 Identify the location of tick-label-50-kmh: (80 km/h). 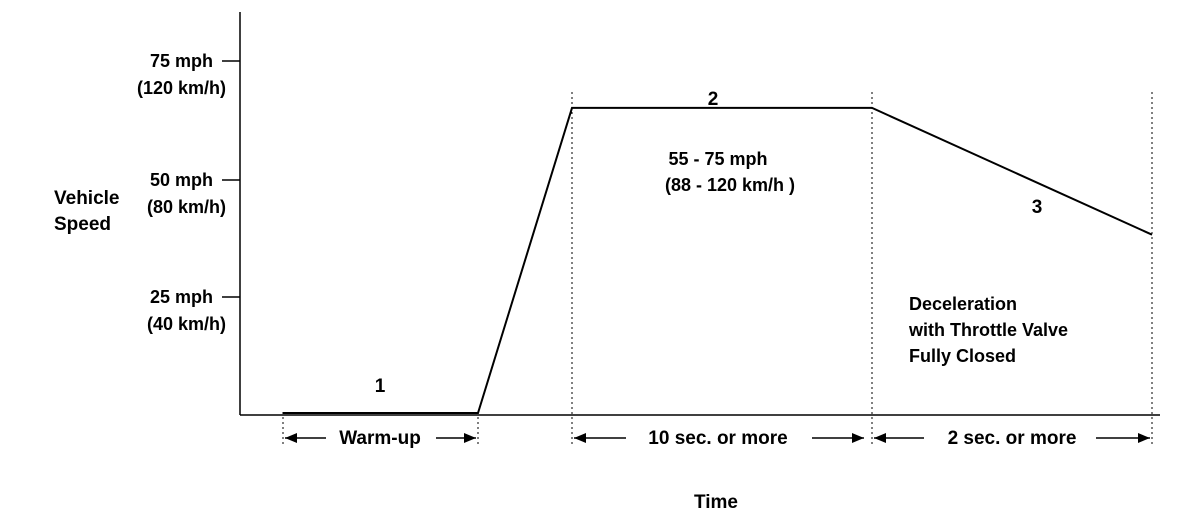
(186, 207).